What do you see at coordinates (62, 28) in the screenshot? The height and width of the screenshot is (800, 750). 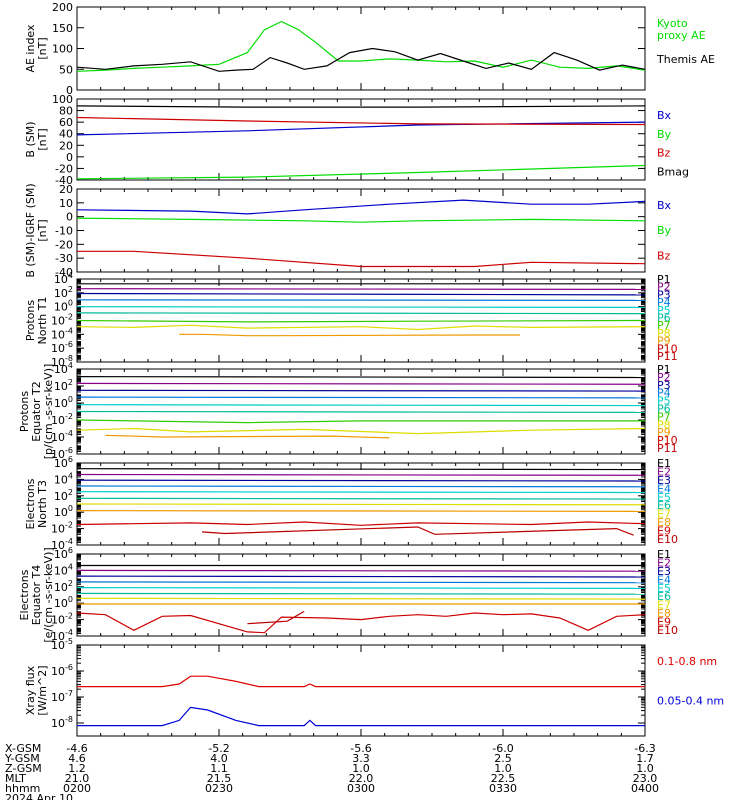 I see `y-tick-label: 150` at bounding box center [62, 28].